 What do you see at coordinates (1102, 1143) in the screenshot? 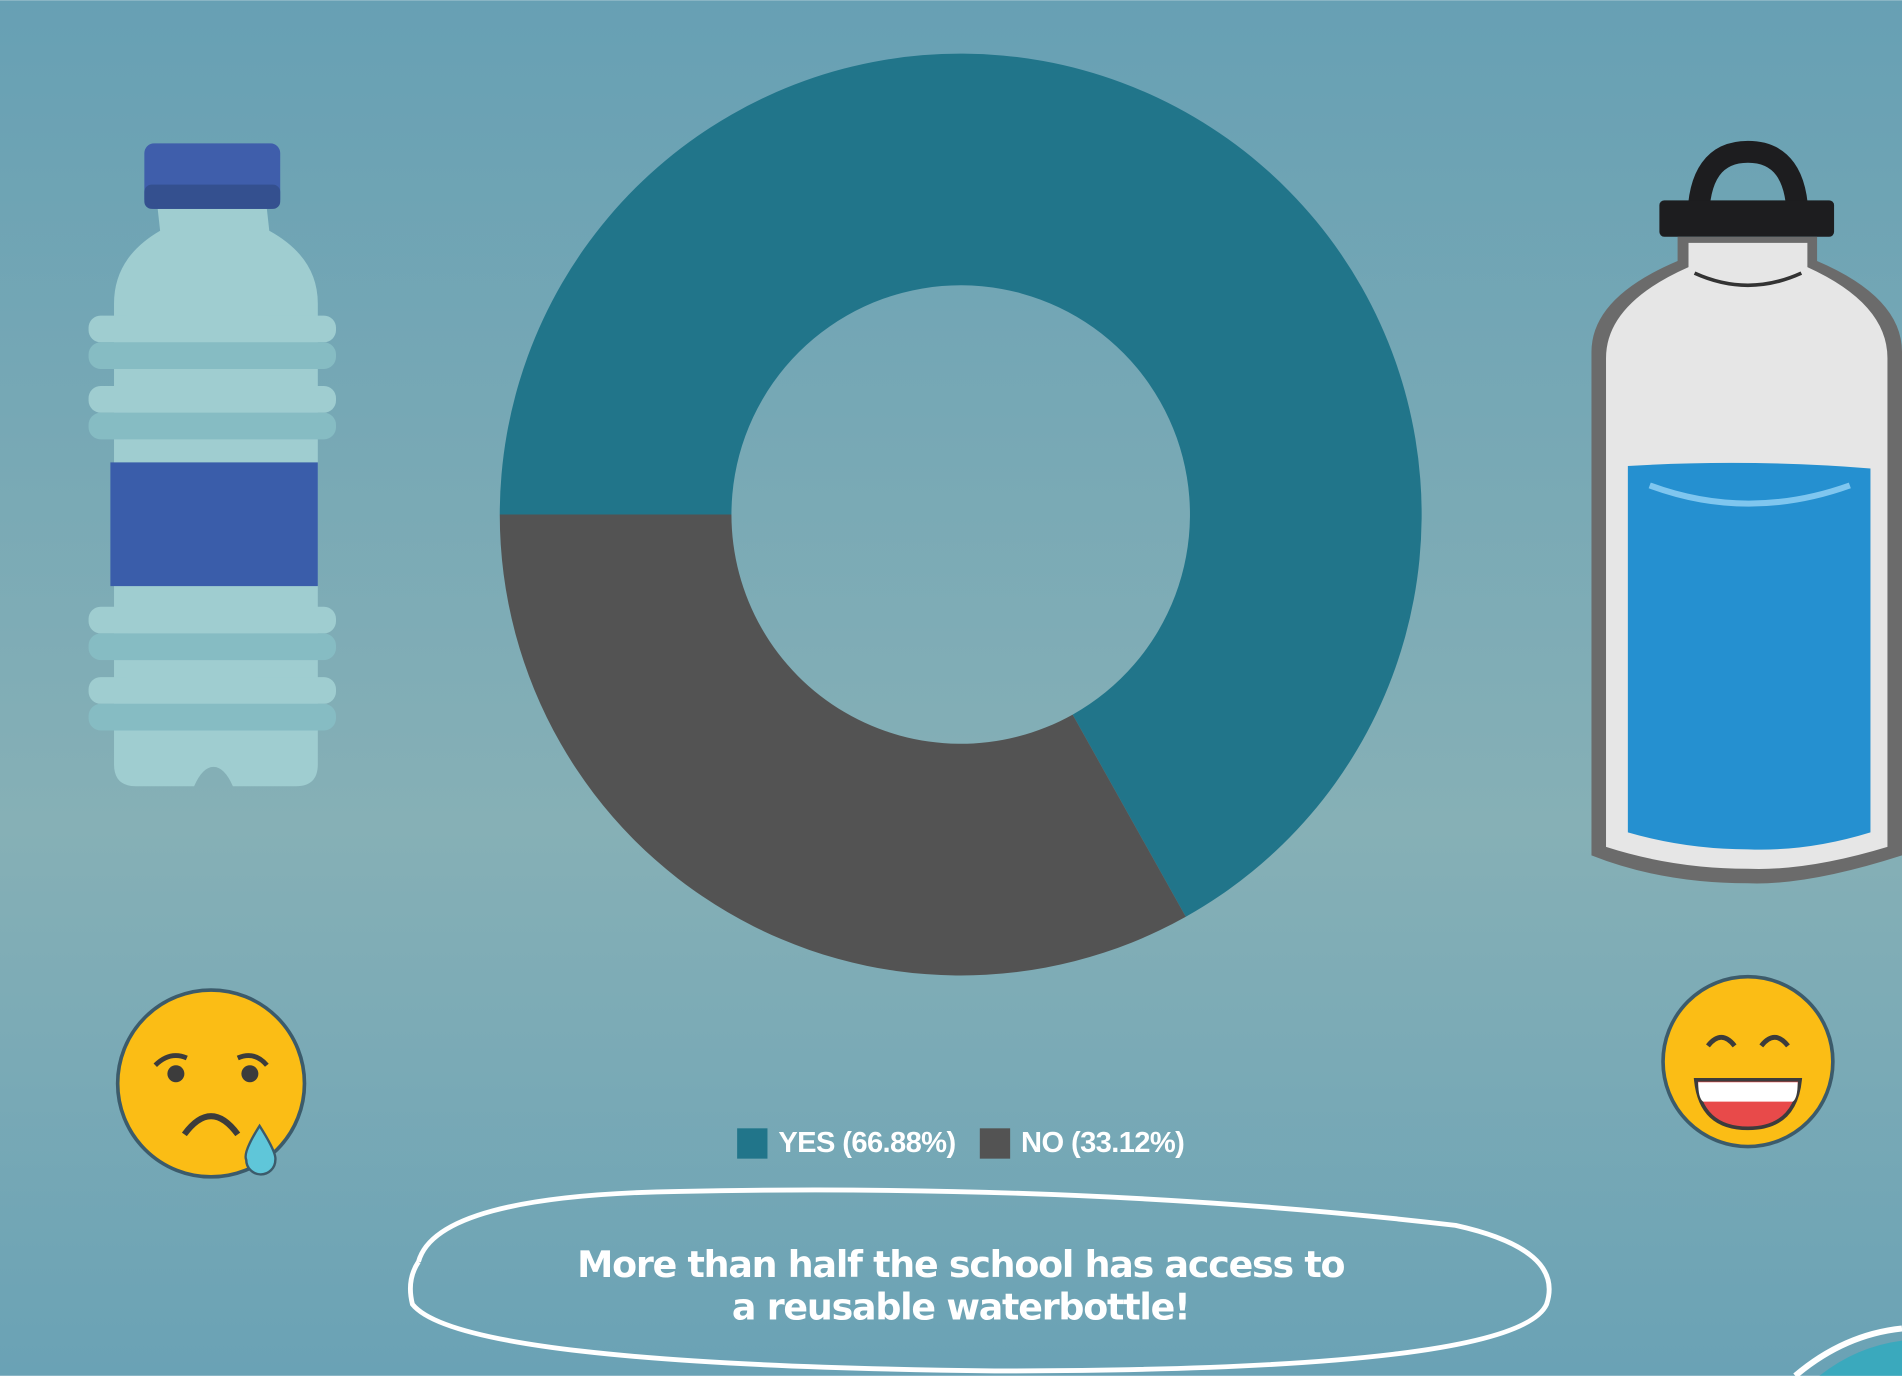
I see `legend-label: NO (33.12%)` at bounding box center [1102, 1143].